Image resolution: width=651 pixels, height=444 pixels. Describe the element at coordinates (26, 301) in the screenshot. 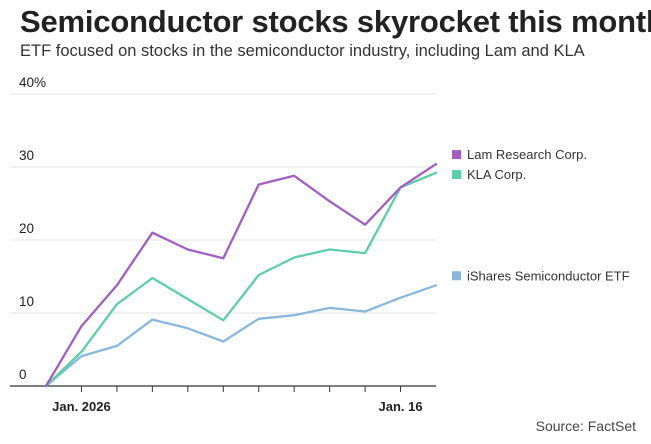

I see `y-tick-label: 10` at that location.